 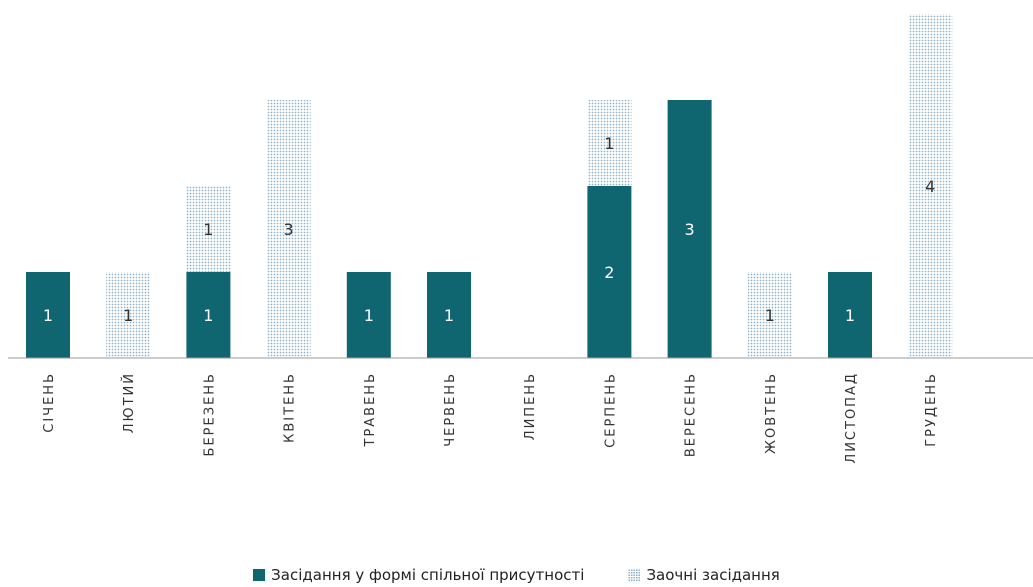 What do you see at coordinates (450, 409) in the screenshot?
I see `x-tick-label-6: ЧЕРВЕНЬ` at bounding box center [450, 409].